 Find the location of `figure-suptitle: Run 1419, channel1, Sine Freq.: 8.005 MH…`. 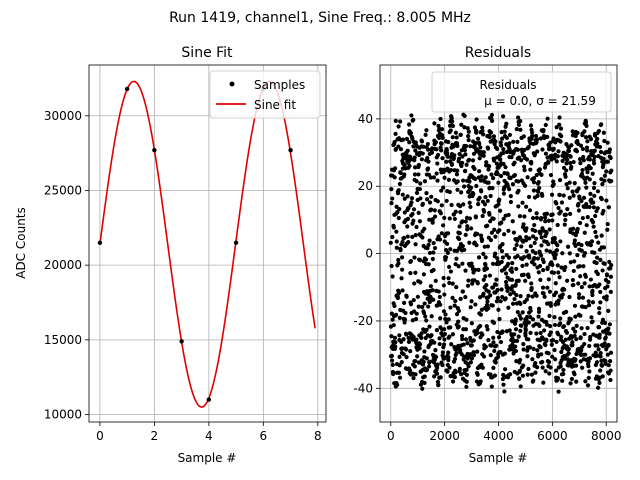

figure-suptitle: Run 1419, channel1, Sine Freq.: 8.005 MH… is located at coordinates (320, 18).